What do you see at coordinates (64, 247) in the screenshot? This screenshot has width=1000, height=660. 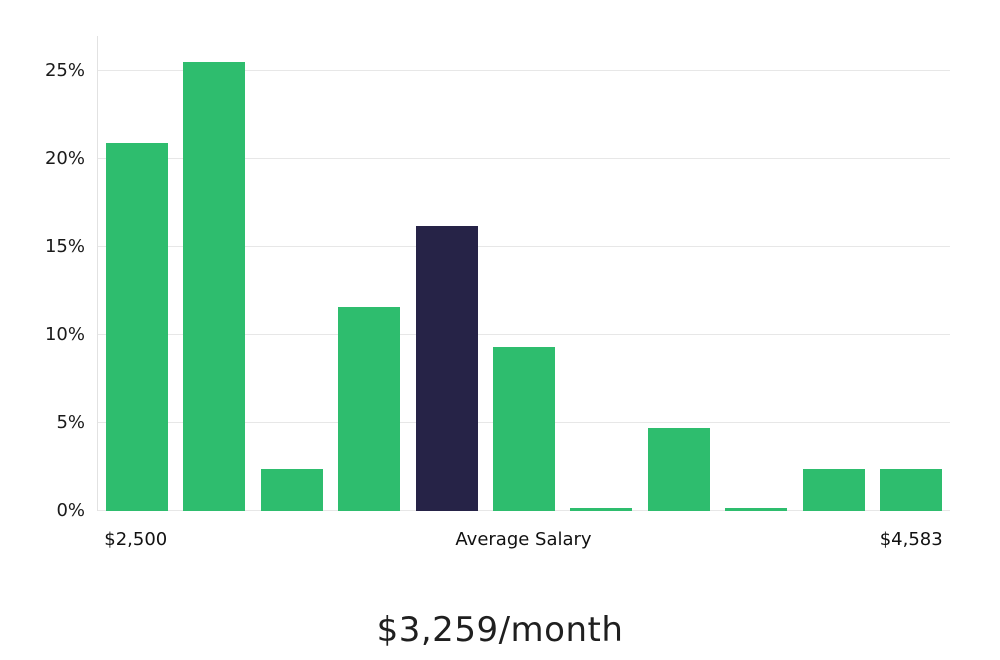 I see `y-tick-label: 15%` at bounding box center [64, 247].